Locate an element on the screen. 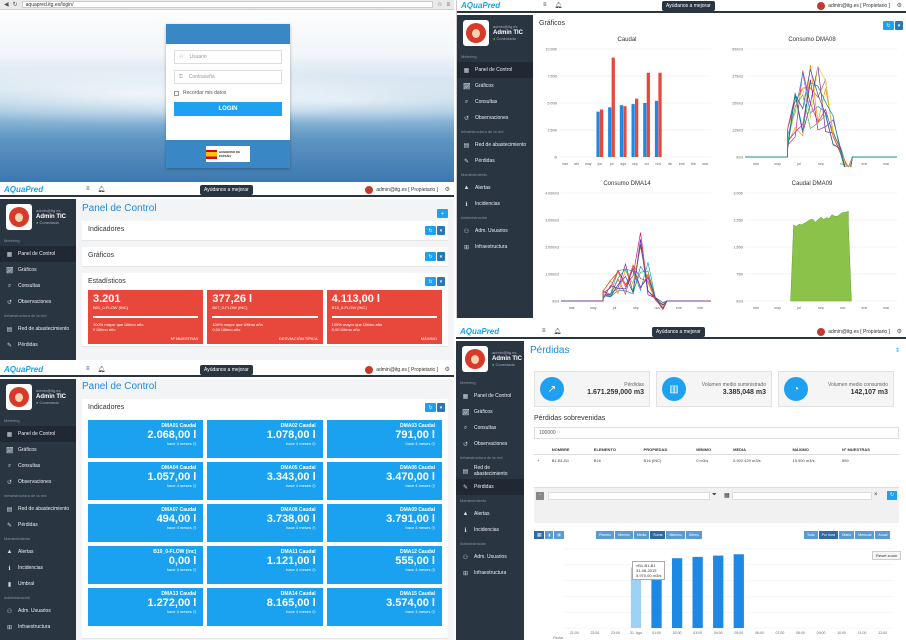  menu-icon: ≡ is located at coordinates (448, 4).